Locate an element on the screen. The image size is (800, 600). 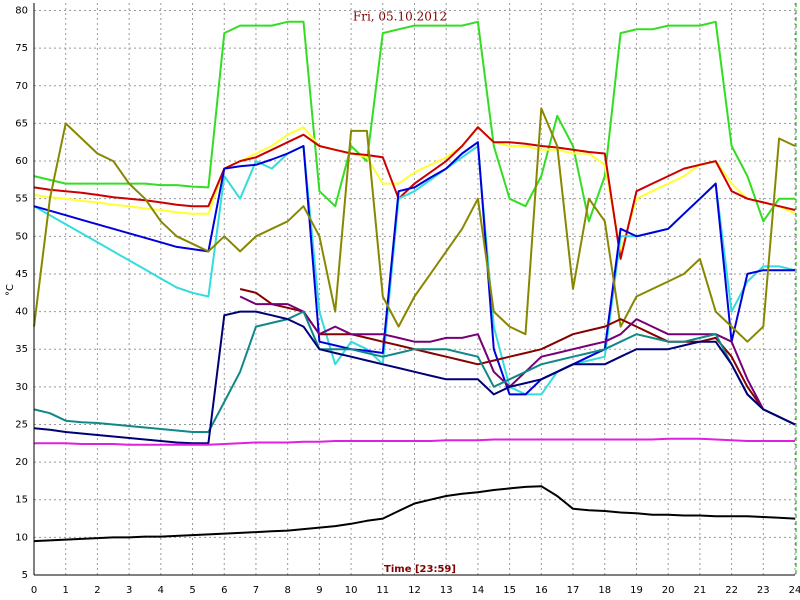
y-tick-label: 35 is located at coordinates (21, 349).